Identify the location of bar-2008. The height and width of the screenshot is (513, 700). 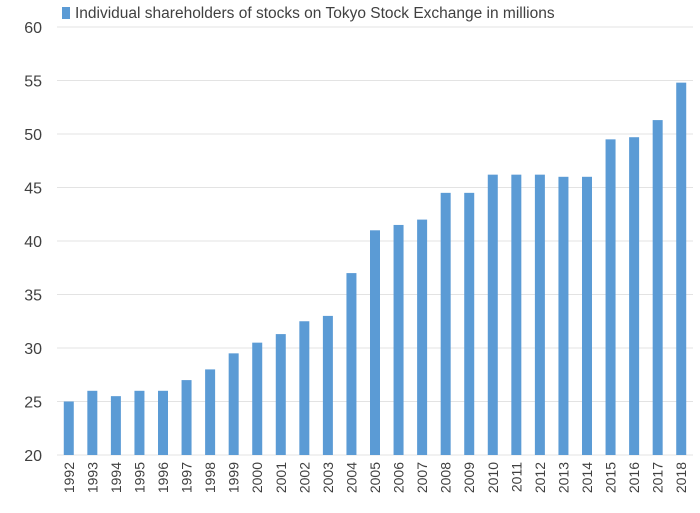
(445, 323).